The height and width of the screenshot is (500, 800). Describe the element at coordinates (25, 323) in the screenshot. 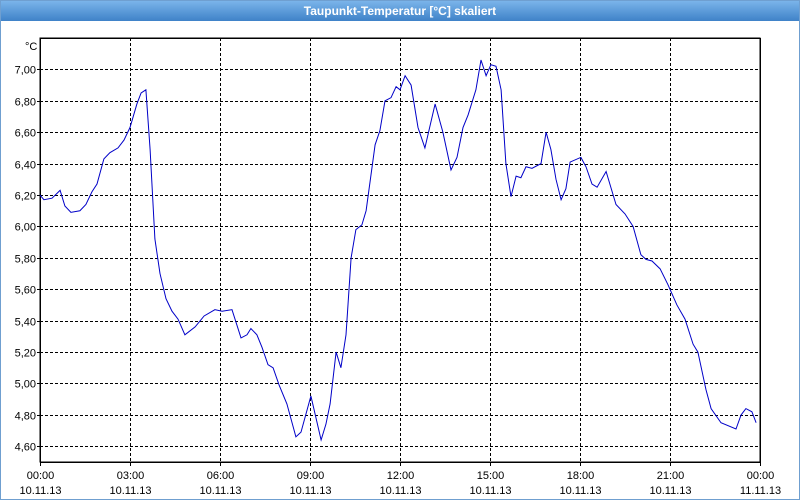

I see `y-tick-label: 5,40` at that location.